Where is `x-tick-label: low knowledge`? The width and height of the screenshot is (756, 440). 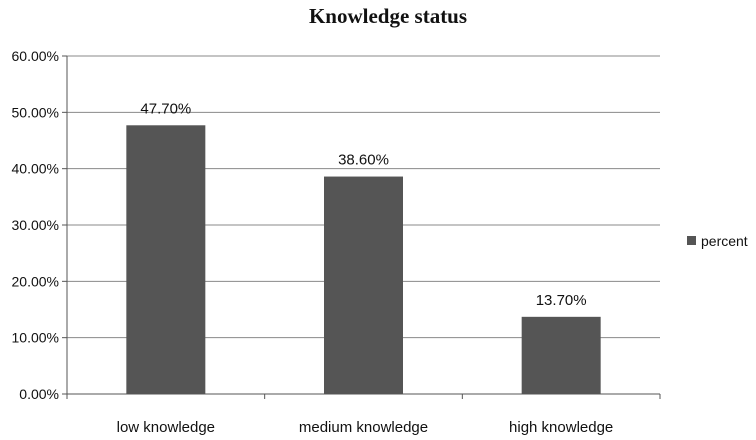
x-tick-label: low knowledge is located at coordinates (166, 427).